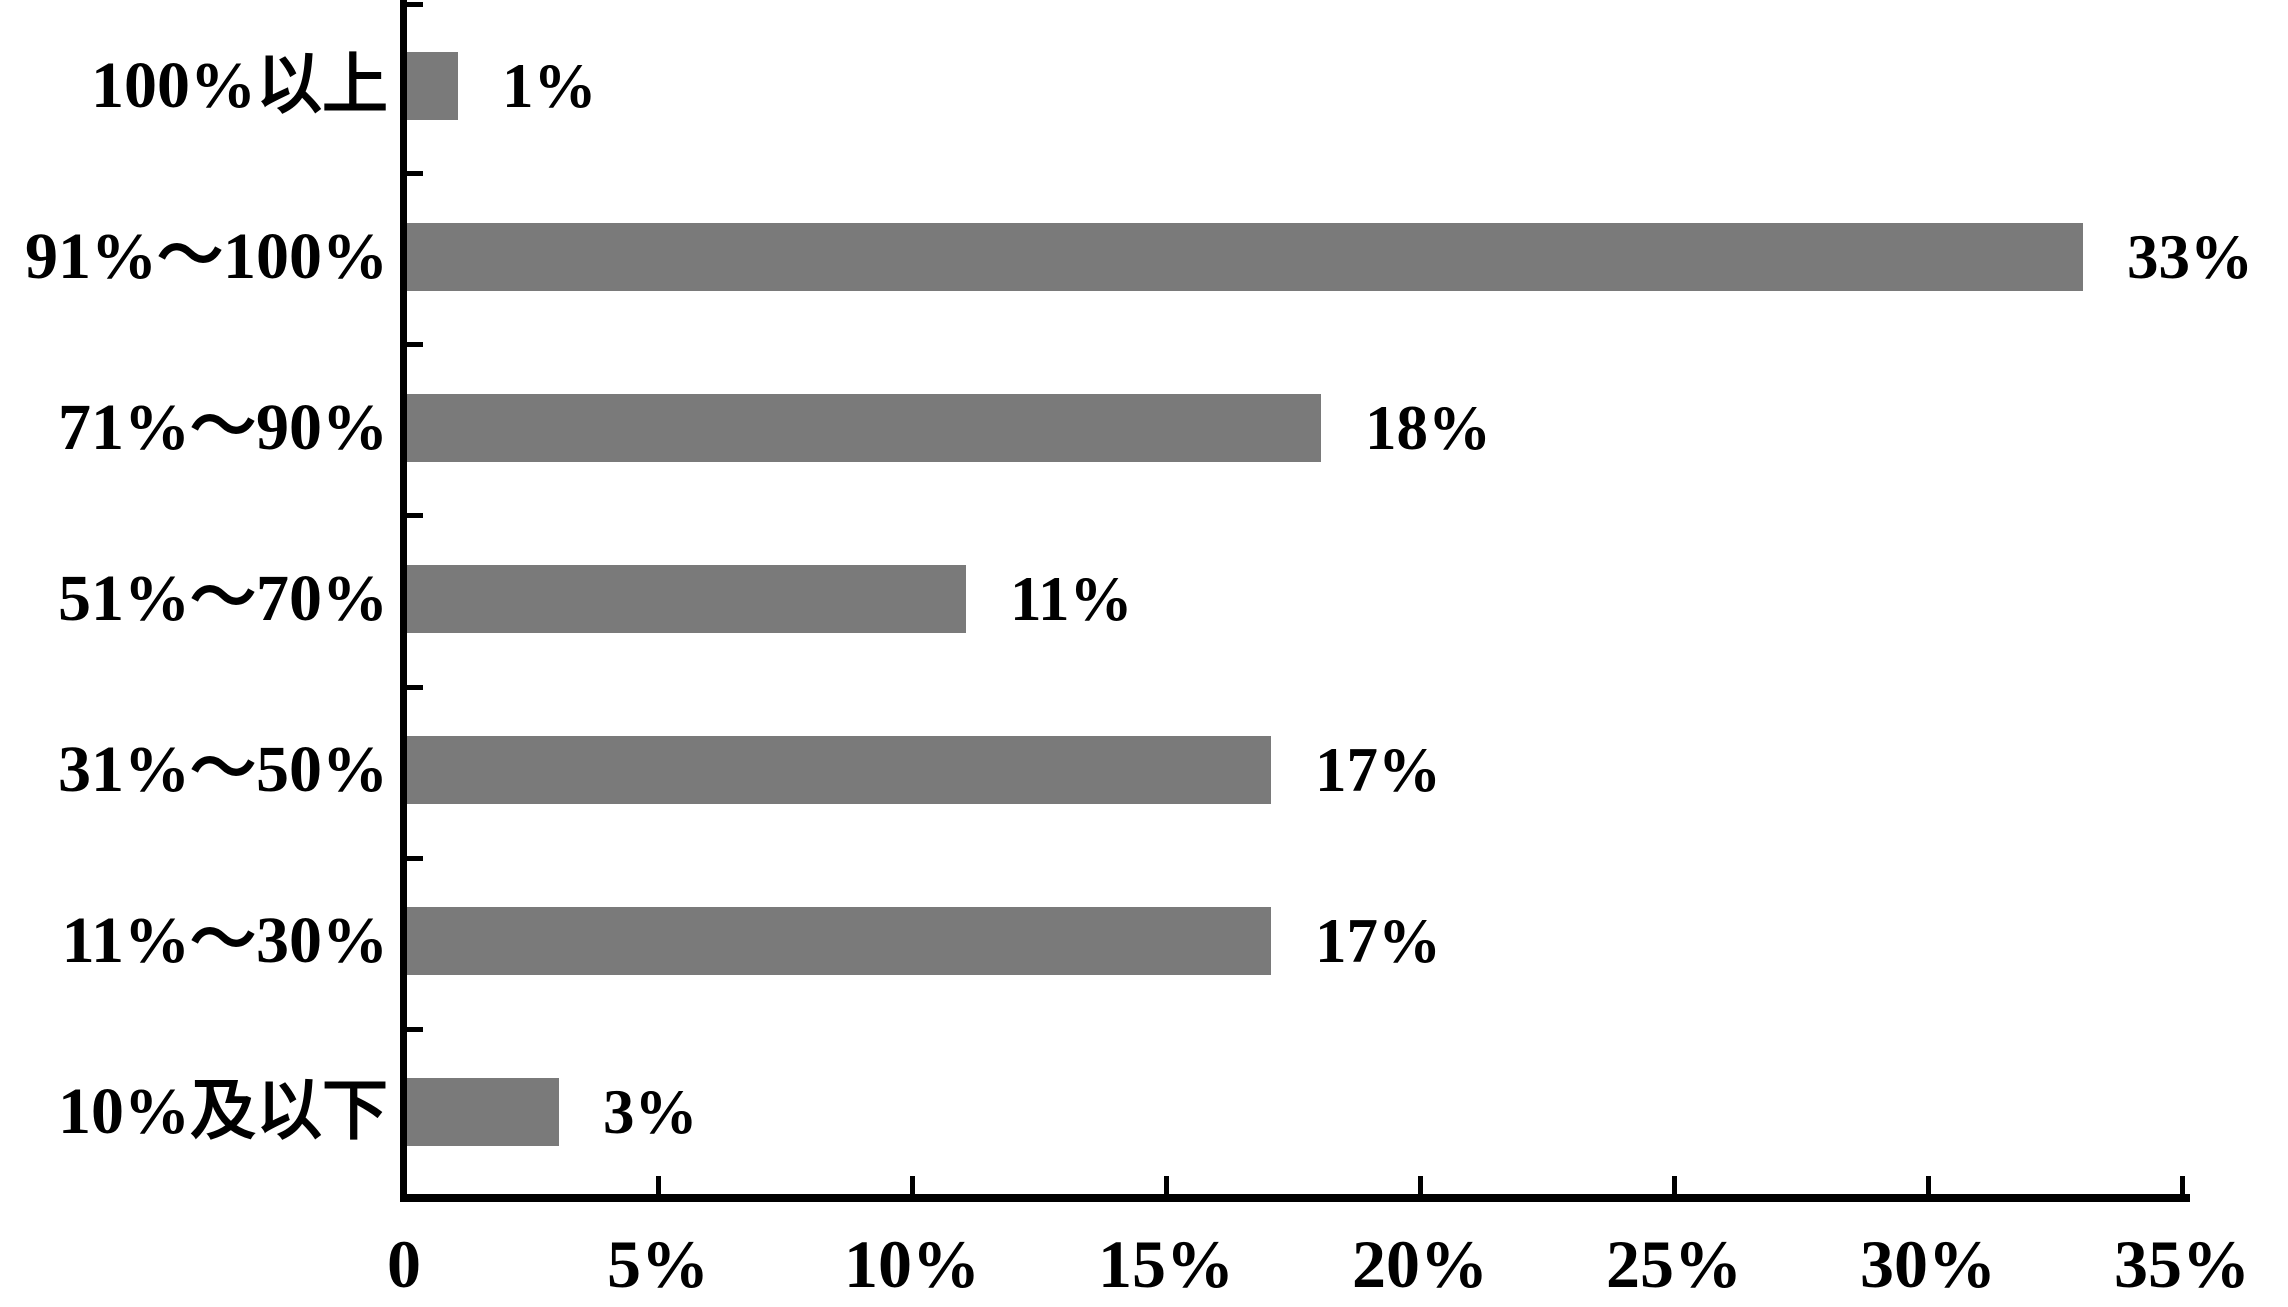  I want to click on category-label: 100%以上, so click(239, 85).